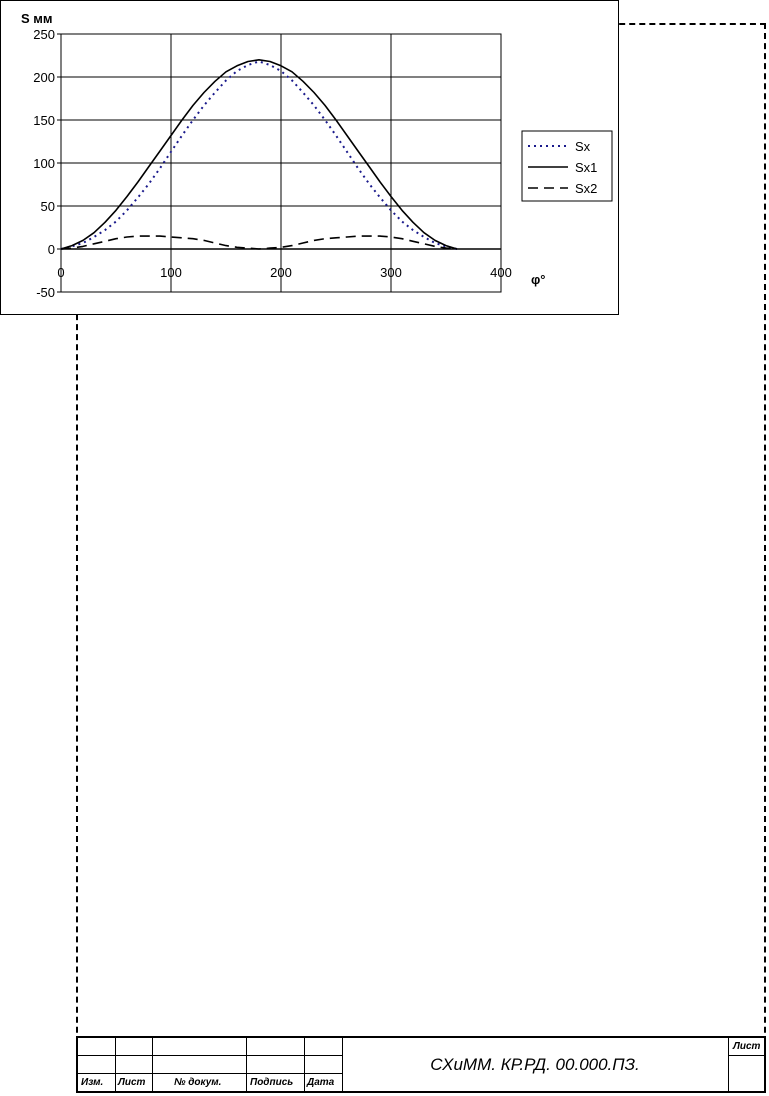  Describe the element at coordinates (586, 188) in the screenshot. I see `legend-label-sx2: Sx2` at that location.